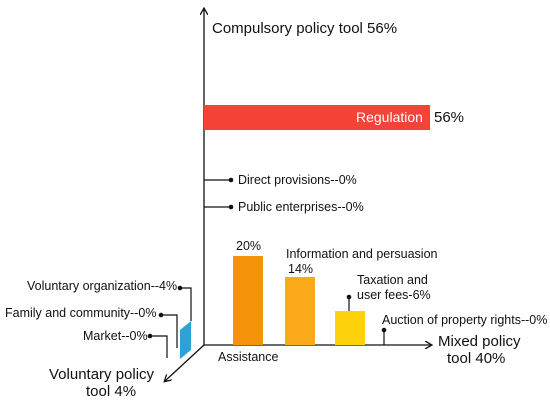  What do you see at coordinates (464, 320) in the screenshot?
I see `auction-label: Auction of property rights--0%` at bounding box center [464, 320].